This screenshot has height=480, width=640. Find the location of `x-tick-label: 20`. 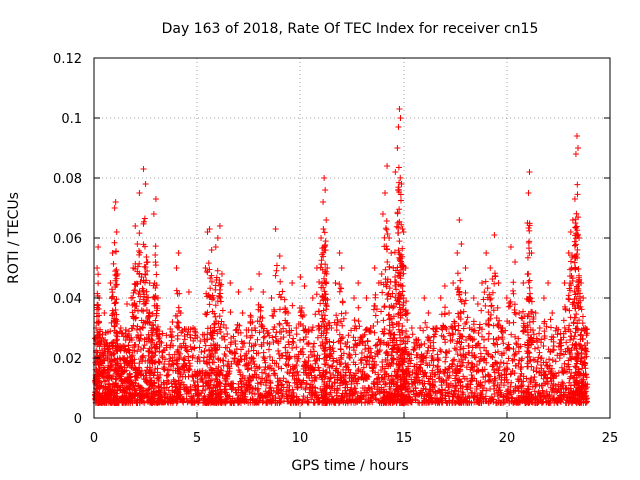

x-tick-label: 20 is located at coordinates (507, 438).